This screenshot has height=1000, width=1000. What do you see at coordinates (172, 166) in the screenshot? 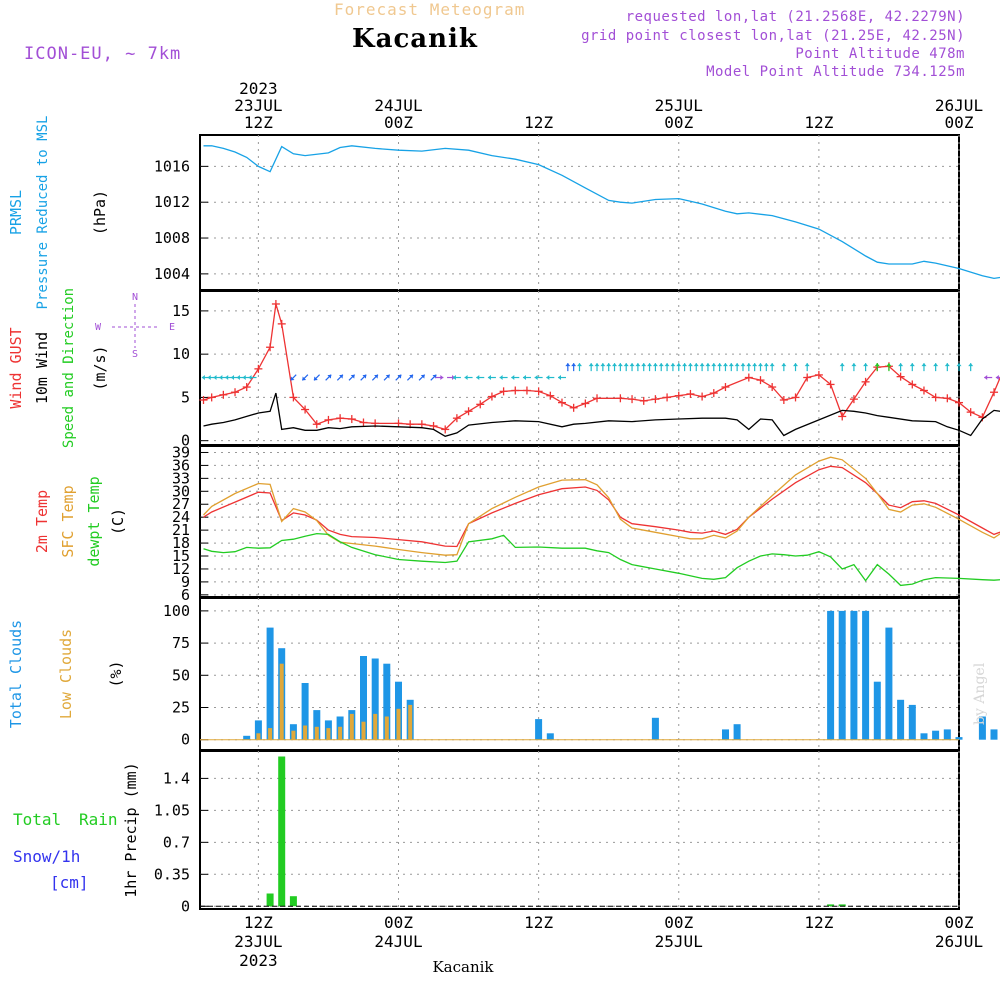
I see `y-tick-label: 1016` at bounding box center [172, 166].